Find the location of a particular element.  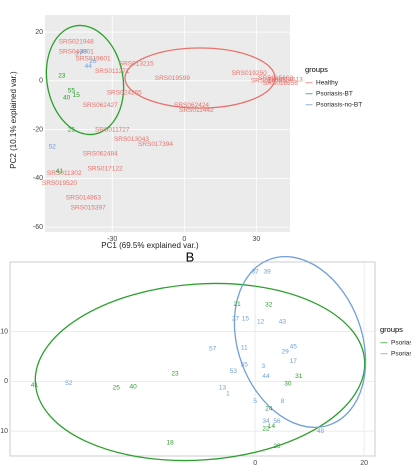

point-label: SRS011302 is located at coordinates (64, 173).